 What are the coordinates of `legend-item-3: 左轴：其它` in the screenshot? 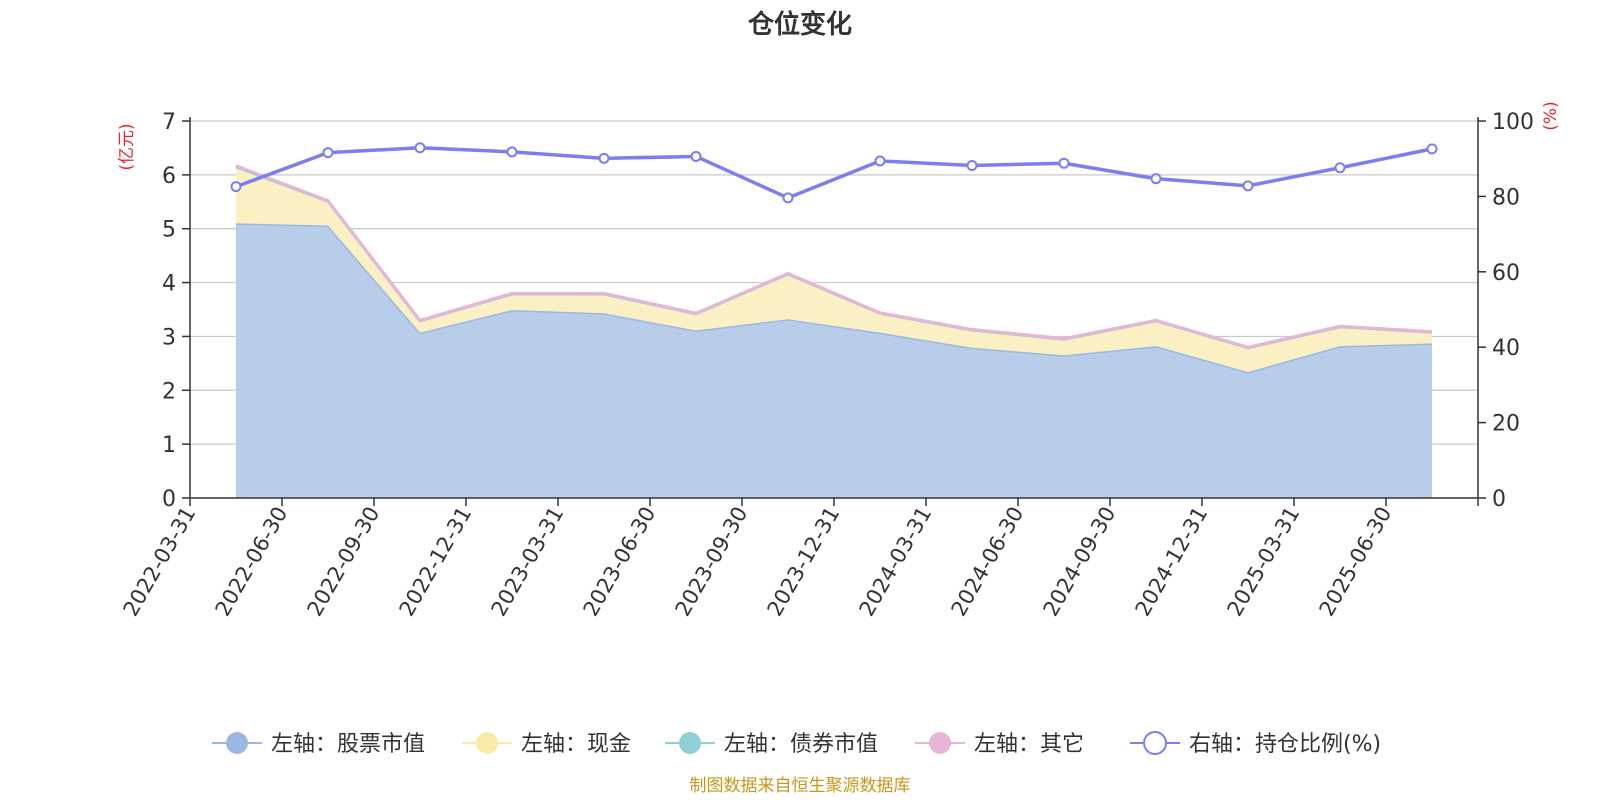 It's located at (999, 744).